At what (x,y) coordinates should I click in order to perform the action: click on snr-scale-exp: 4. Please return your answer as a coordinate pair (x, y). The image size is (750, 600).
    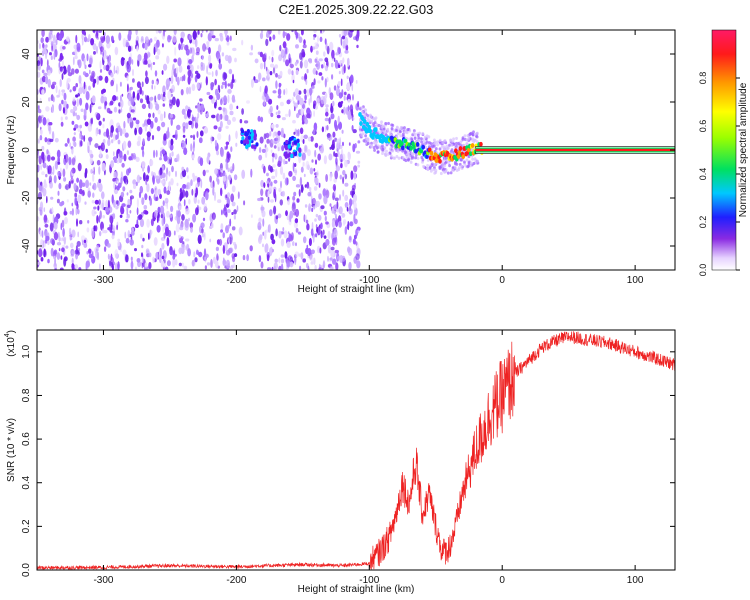
    Looking at the image, I should click on (7, 335).